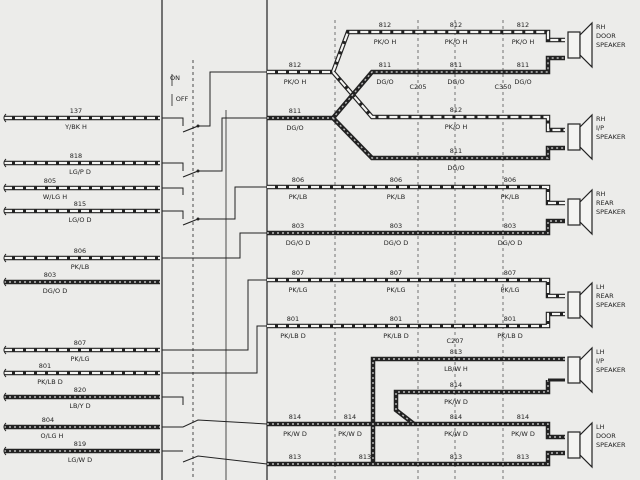 The width and height of the screenshot is (640, 480). What do you see at coordinates (55, 197) in the screenshot?
I see `left-wire-color: W/LG H` at bounding box center [55, 197].